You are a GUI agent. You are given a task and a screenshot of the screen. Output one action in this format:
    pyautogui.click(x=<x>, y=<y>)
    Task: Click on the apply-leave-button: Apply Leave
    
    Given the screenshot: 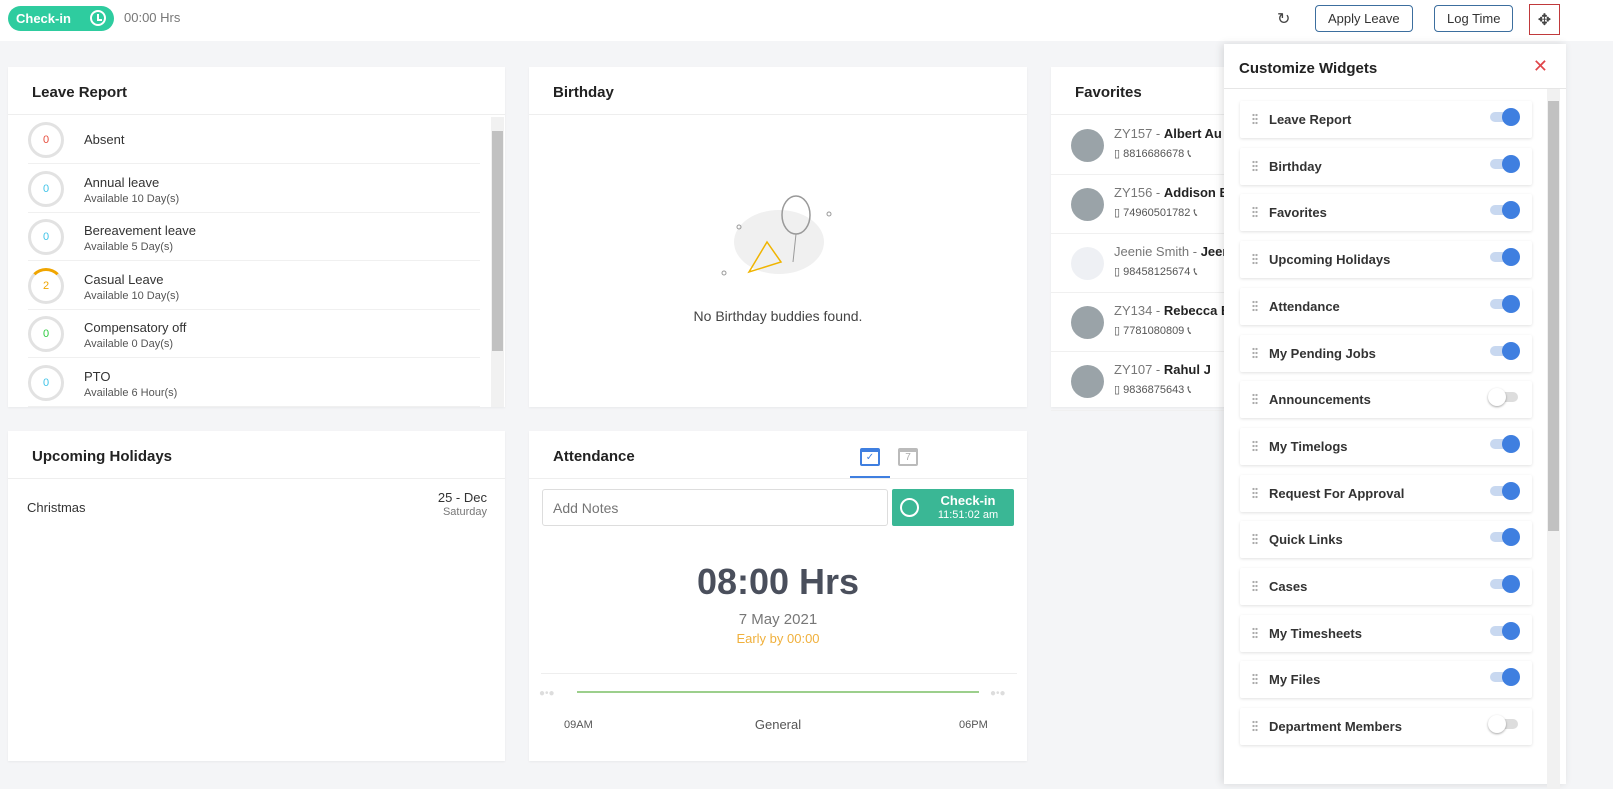 What is the action you would take?
    pyautogui.click(x=1364, y=18)
    